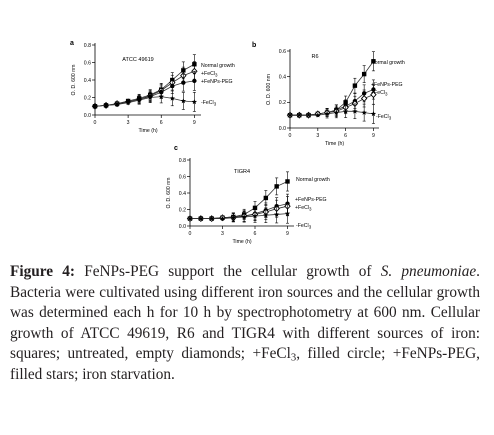 The height and width of the screenshot is (435, 494). I want to click on panel-letter: a, so click(72, 43).